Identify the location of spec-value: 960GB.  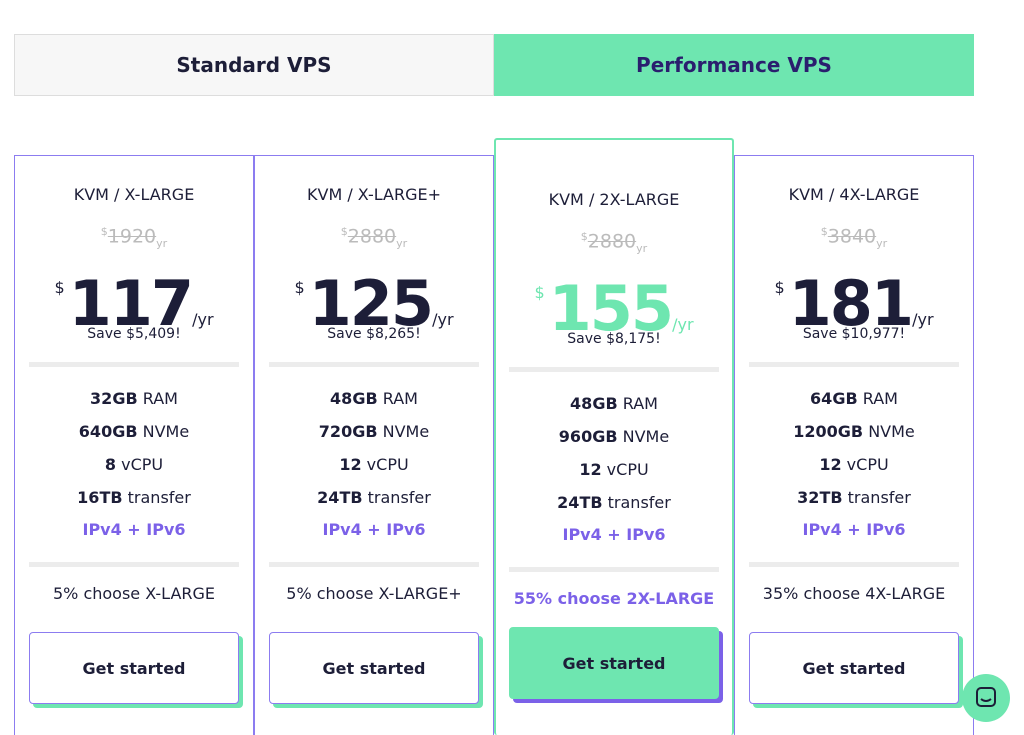
(588, 436).